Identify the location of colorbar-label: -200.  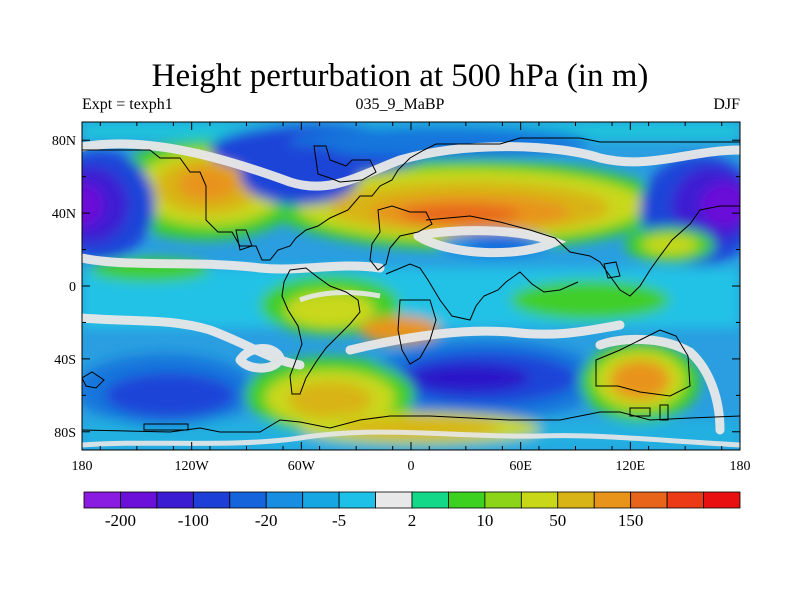
(120, 520).